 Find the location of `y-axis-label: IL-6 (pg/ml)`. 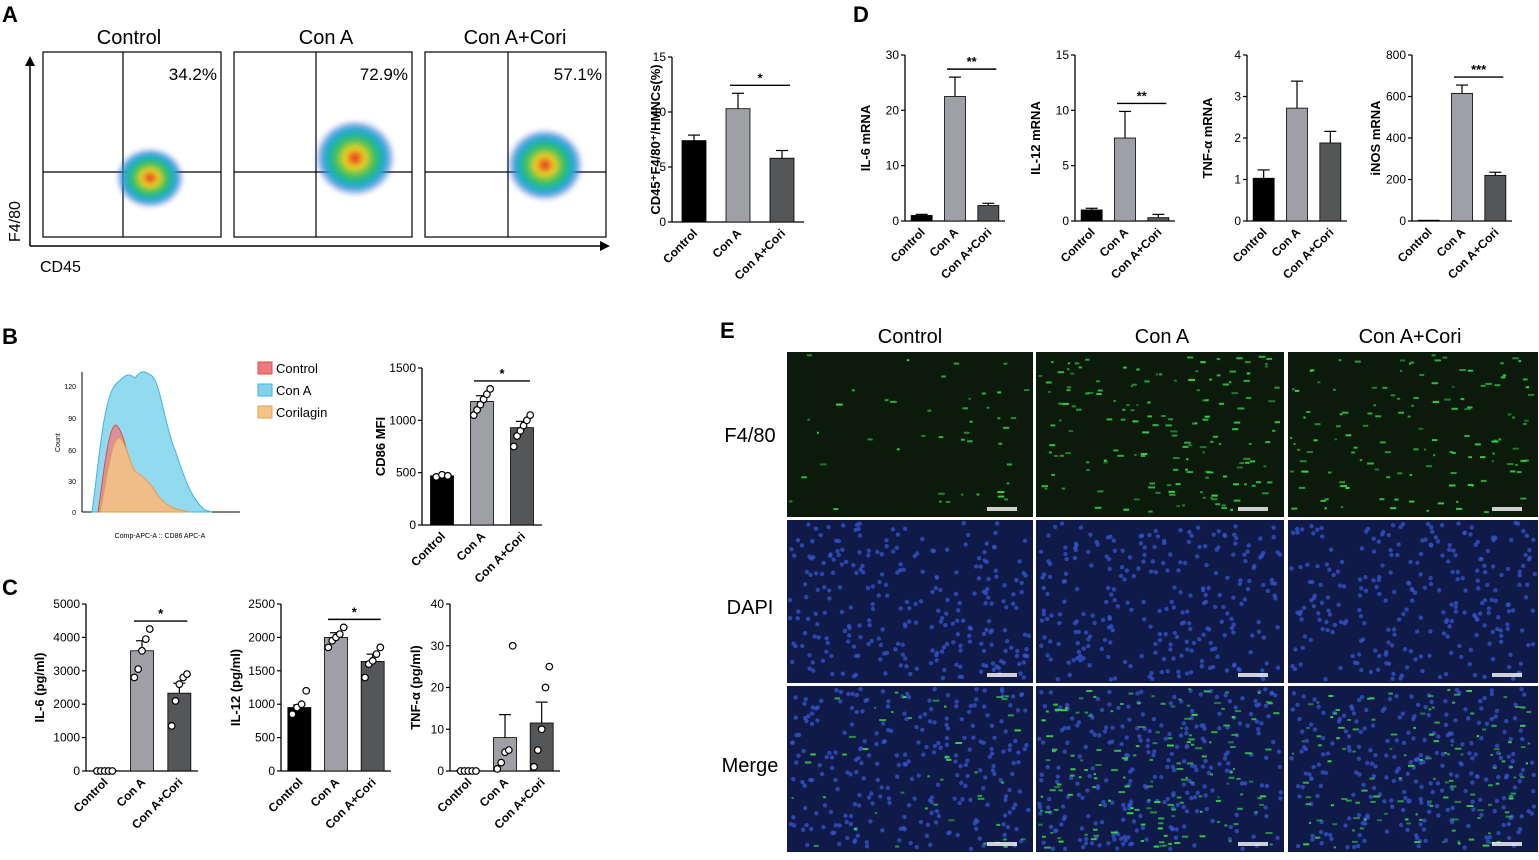

y-axis-label: IL-6 (pg/ml) is located at coordinates (39, 687).